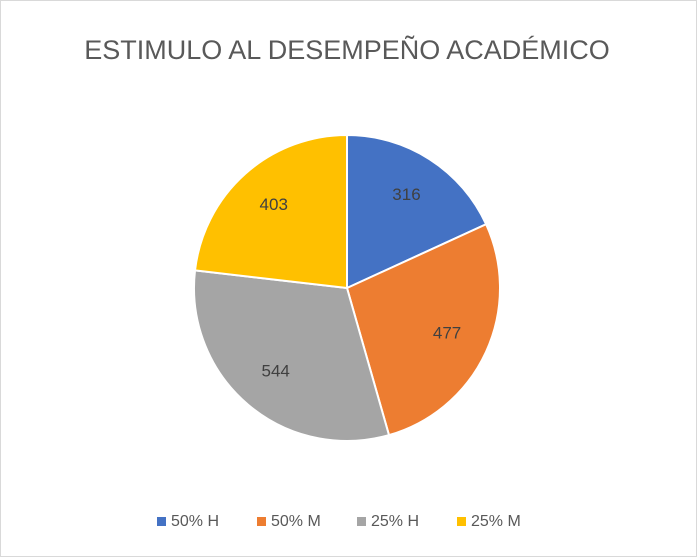 The height and width of the screenshot is (557, 697). Describe the element at coordinates (296, 521) in the screenshot. I see `legend-label: 50% M` at that location.